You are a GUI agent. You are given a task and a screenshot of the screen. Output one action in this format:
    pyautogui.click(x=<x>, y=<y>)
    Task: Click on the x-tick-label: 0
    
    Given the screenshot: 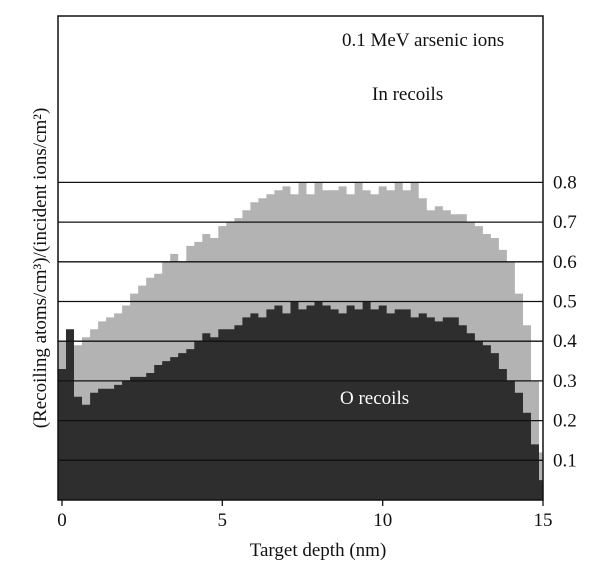 What is the action you would take?
    pyautogui.click(x=62, y=520)
    